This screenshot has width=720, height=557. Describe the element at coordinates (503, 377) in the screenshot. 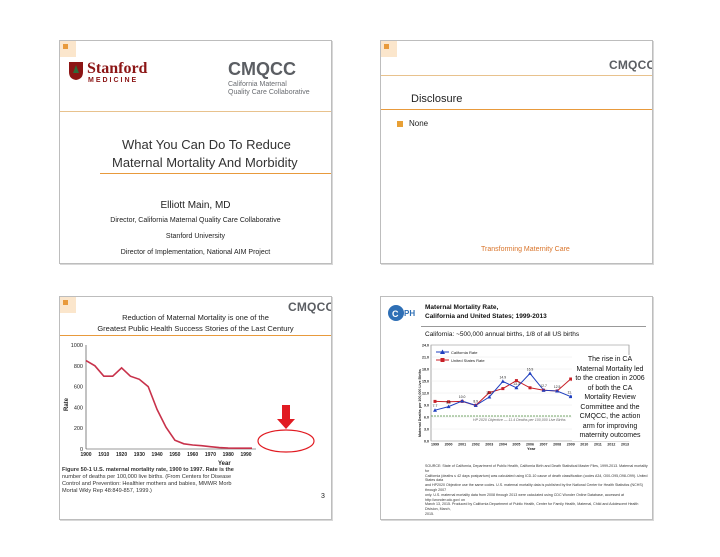

I see `ca-data-label: 14.9` at that location.